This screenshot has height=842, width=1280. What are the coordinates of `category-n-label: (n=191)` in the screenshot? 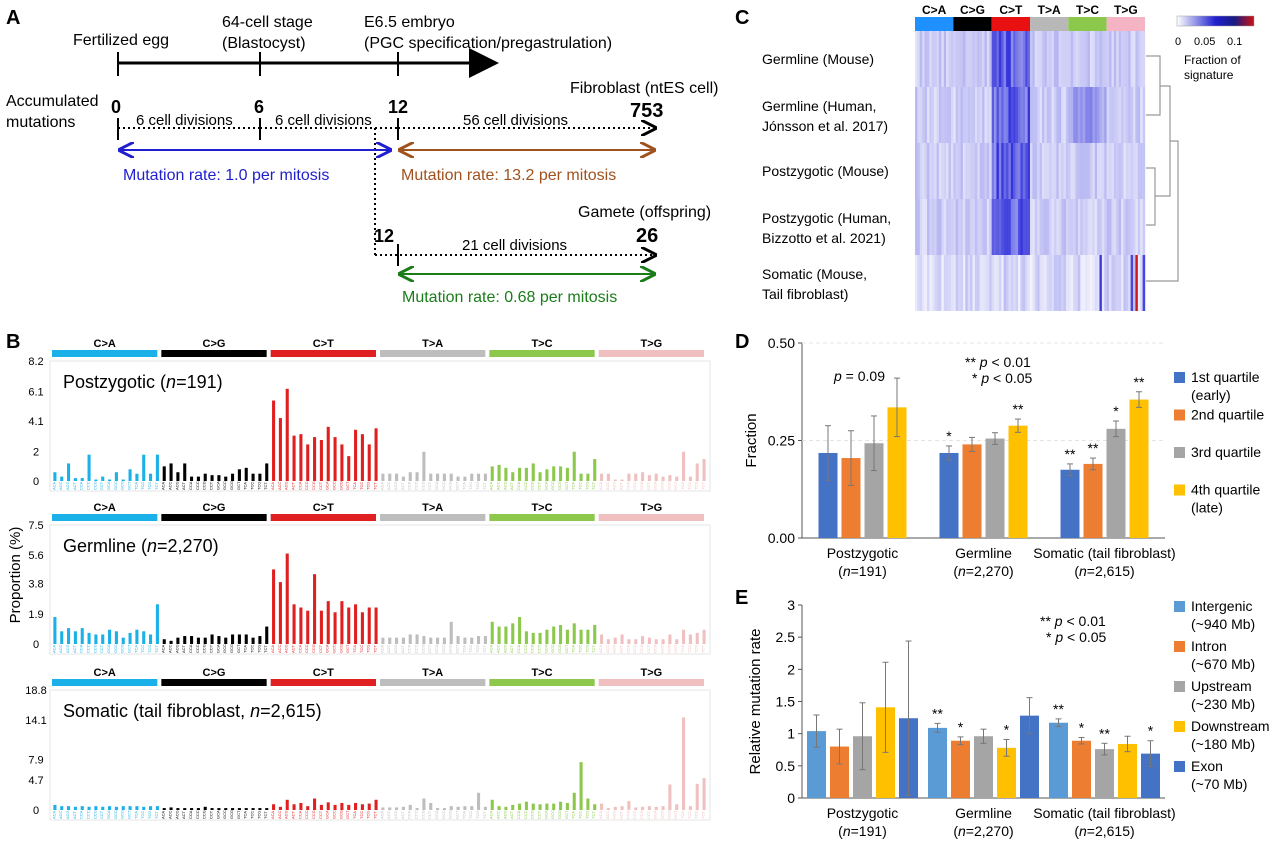 It's located at (862, 571).